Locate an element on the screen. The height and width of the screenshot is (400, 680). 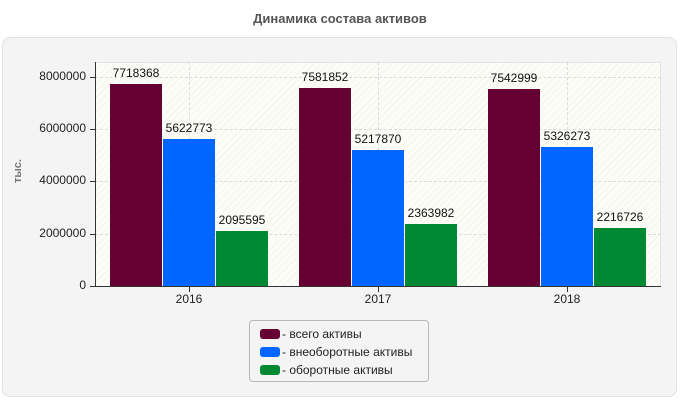
x-tick-label: 2017 is located at coordinates (378, 299).